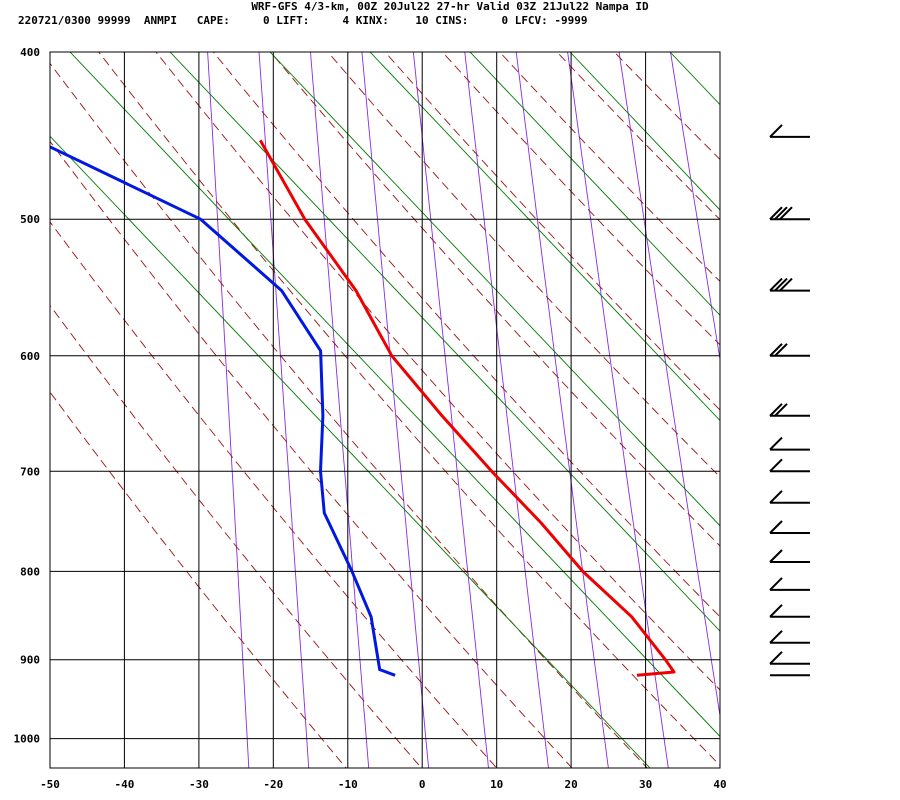  Describe the element at coordinates (30, 356) in the screenshot. I see `y-tick-label: 600` at that location.